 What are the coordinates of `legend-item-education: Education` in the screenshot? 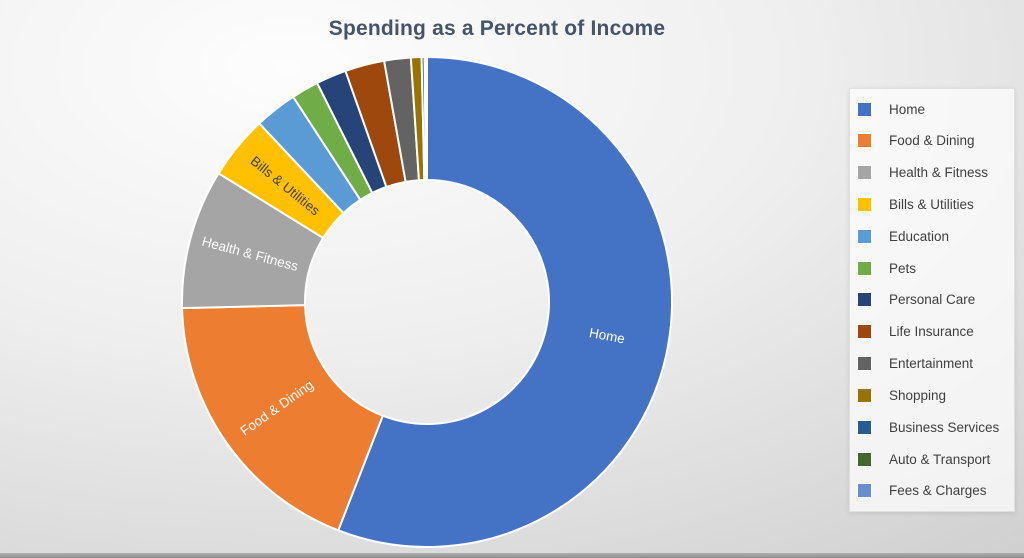 It's located at (933, 236).